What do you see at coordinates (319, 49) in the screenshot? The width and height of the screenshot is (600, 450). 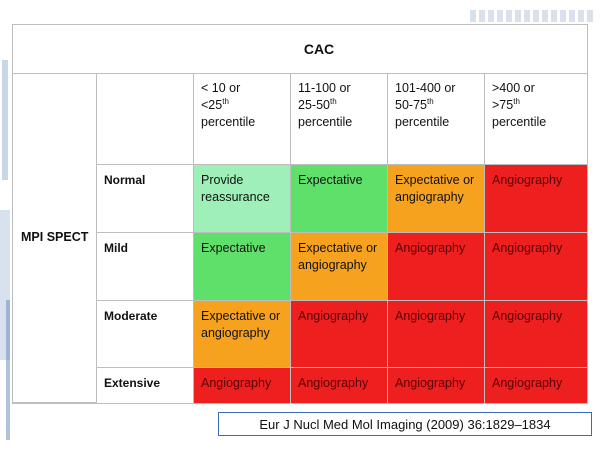 I see `cac-header-label: CAC` at bounding box center [319, 49].